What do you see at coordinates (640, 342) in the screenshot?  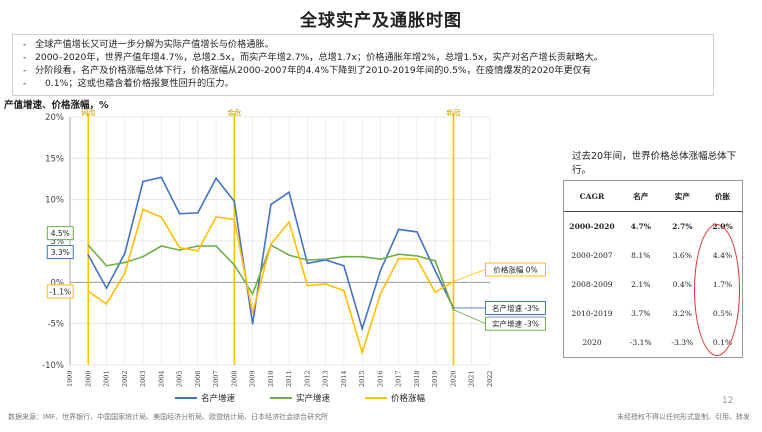 I see `table-cell: -3.1%` at bounding box center [640, 342].